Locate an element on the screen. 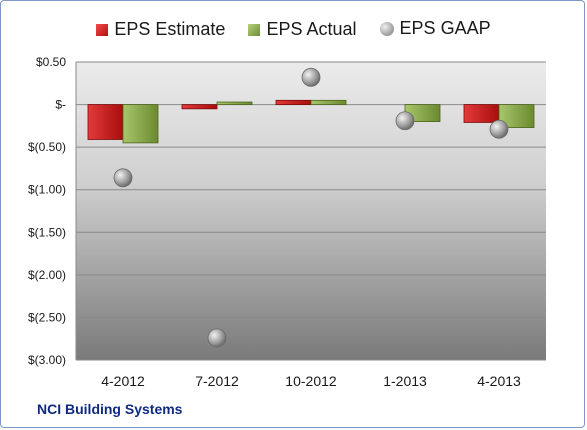  y-tick-label: $0.50 is located at coordinates (51, 62).